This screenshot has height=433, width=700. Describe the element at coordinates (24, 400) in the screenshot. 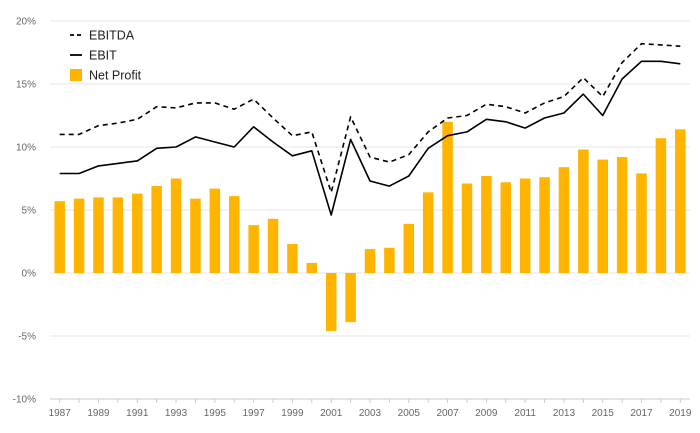

I see `y-tick-label: -10%` at that location.